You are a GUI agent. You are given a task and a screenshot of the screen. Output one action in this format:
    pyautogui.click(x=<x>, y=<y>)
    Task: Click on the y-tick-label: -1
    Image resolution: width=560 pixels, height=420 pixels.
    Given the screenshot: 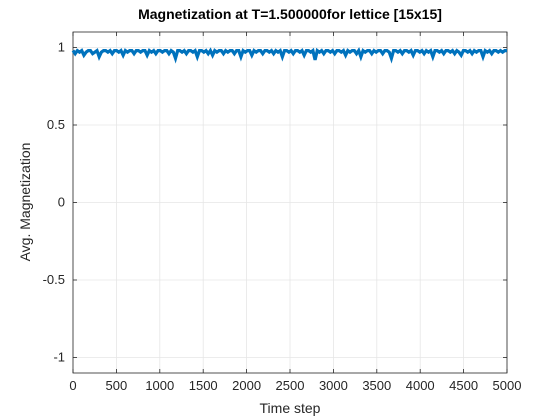 What is the action you would take?
    pyautogui.click(x=59, y=357)
    